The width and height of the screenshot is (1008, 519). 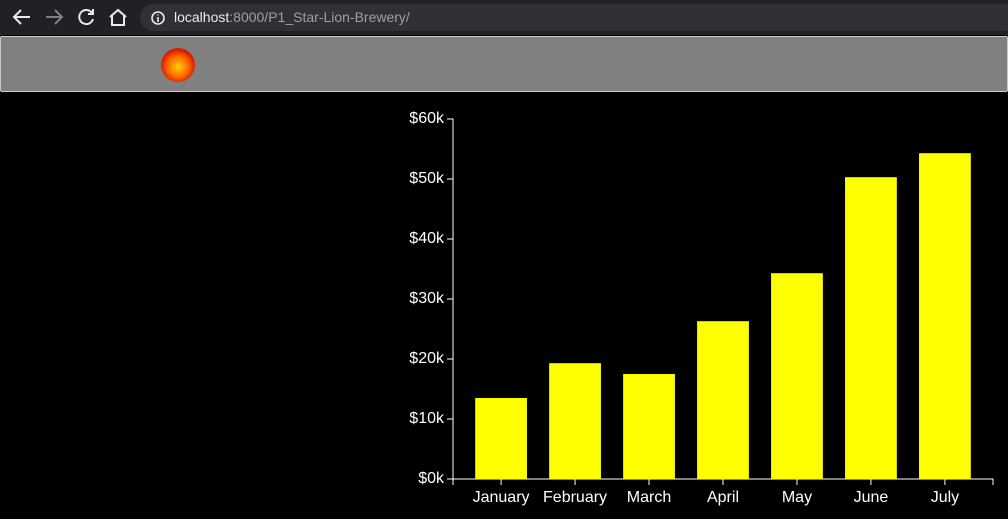 I want to click on back-button, so click(x=21, y=17).